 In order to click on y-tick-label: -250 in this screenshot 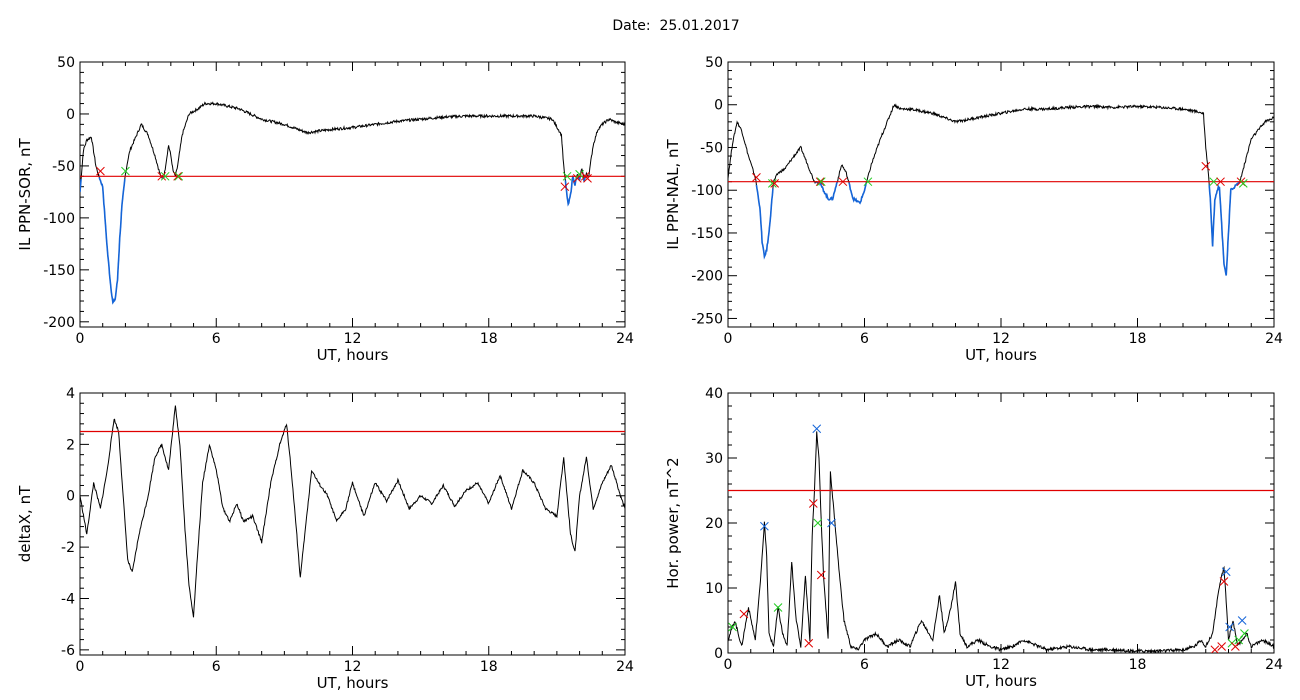, I will do `click(707, 319)`.